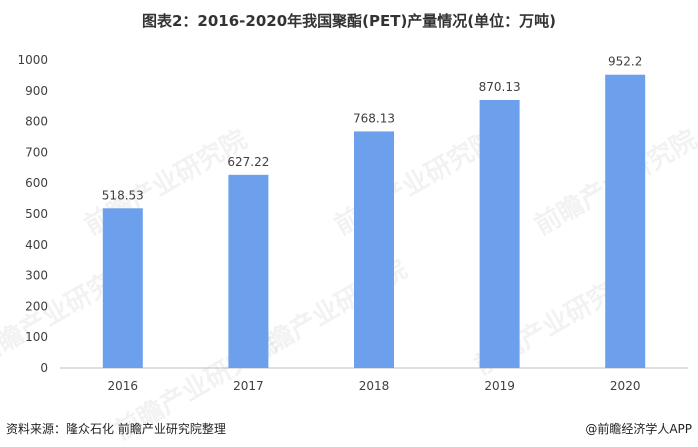 This screenshot has width=698, height=447. What do you see at coordinates (116, 429) in the screenshot?
I see `source-note: 资料来源：隆众石化 前瞻产业研究院整理` at bounding box center [116, 429].